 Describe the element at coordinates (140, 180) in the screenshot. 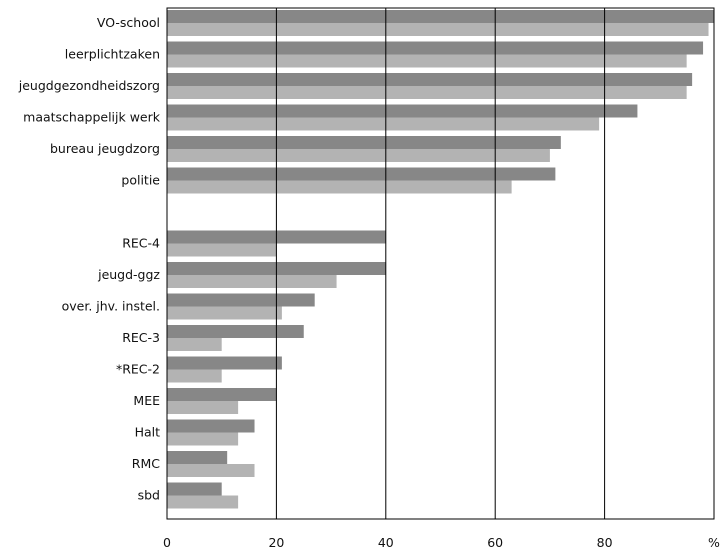

I see `category-label-5: politie` at that location.